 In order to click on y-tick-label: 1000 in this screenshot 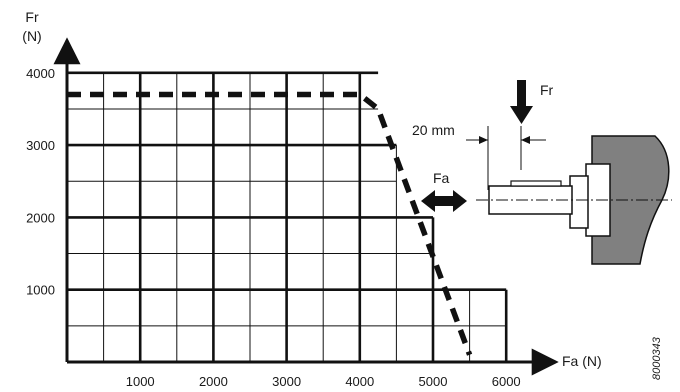, I will do `click(40, 290)`.